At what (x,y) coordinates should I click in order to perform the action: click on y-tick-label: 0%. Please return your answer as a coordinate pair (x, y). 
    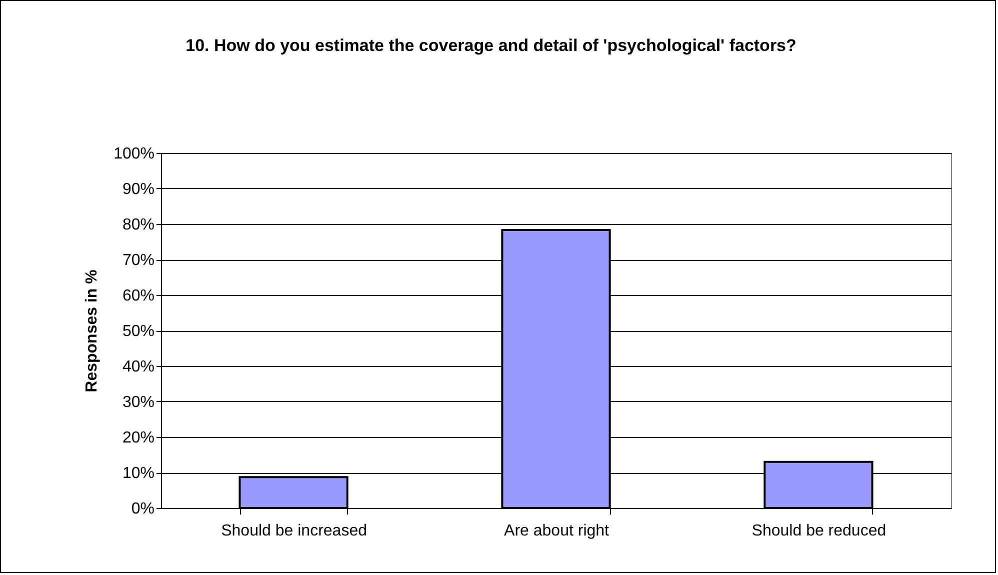
    Looking at the image, I should click on (142, 509).